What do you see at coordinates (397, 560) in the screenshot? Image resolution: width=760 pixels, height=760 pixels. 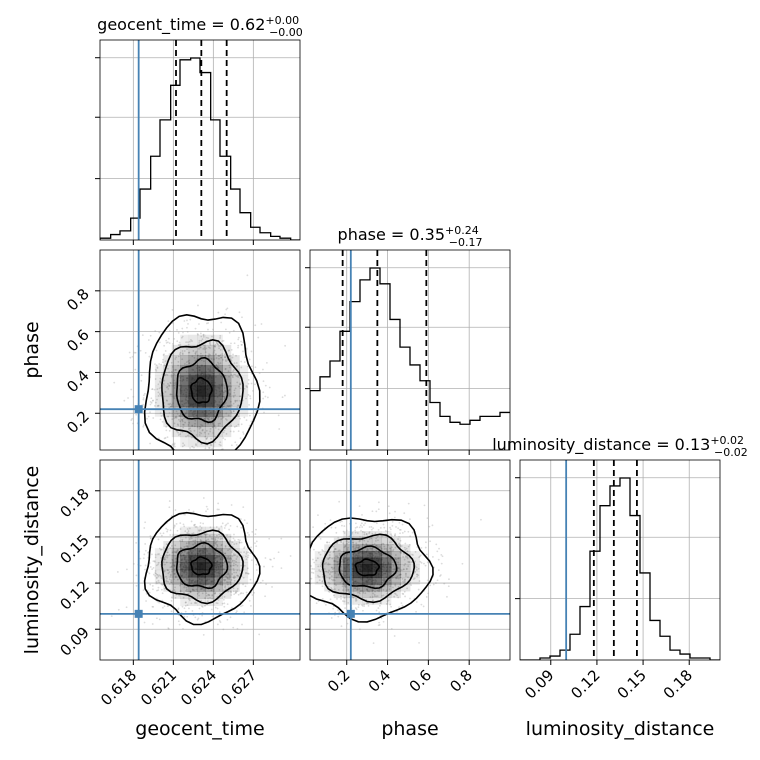 I see `panel-phase-luminosity_distance` at bounding box center [397, 560].